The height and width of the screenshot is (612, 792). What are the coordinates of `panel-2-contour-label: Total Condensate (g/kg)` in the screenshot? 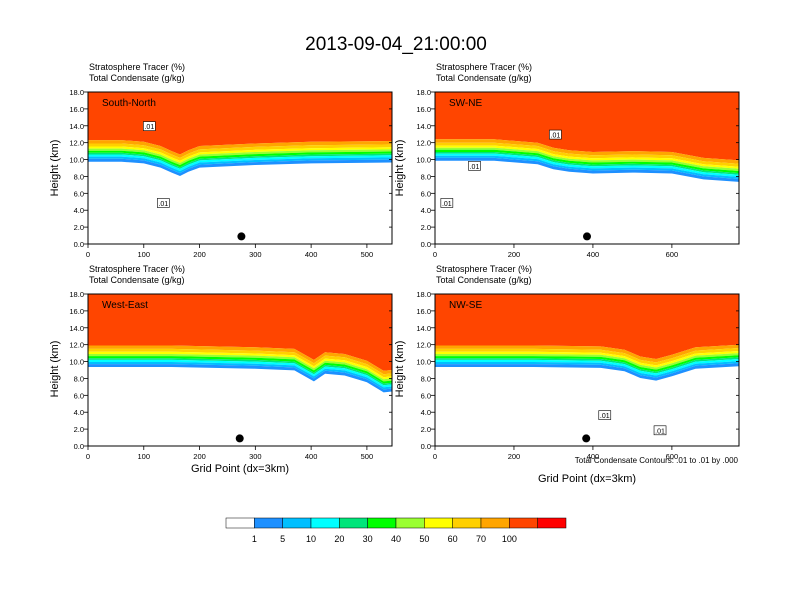 It's located at (484, 78).